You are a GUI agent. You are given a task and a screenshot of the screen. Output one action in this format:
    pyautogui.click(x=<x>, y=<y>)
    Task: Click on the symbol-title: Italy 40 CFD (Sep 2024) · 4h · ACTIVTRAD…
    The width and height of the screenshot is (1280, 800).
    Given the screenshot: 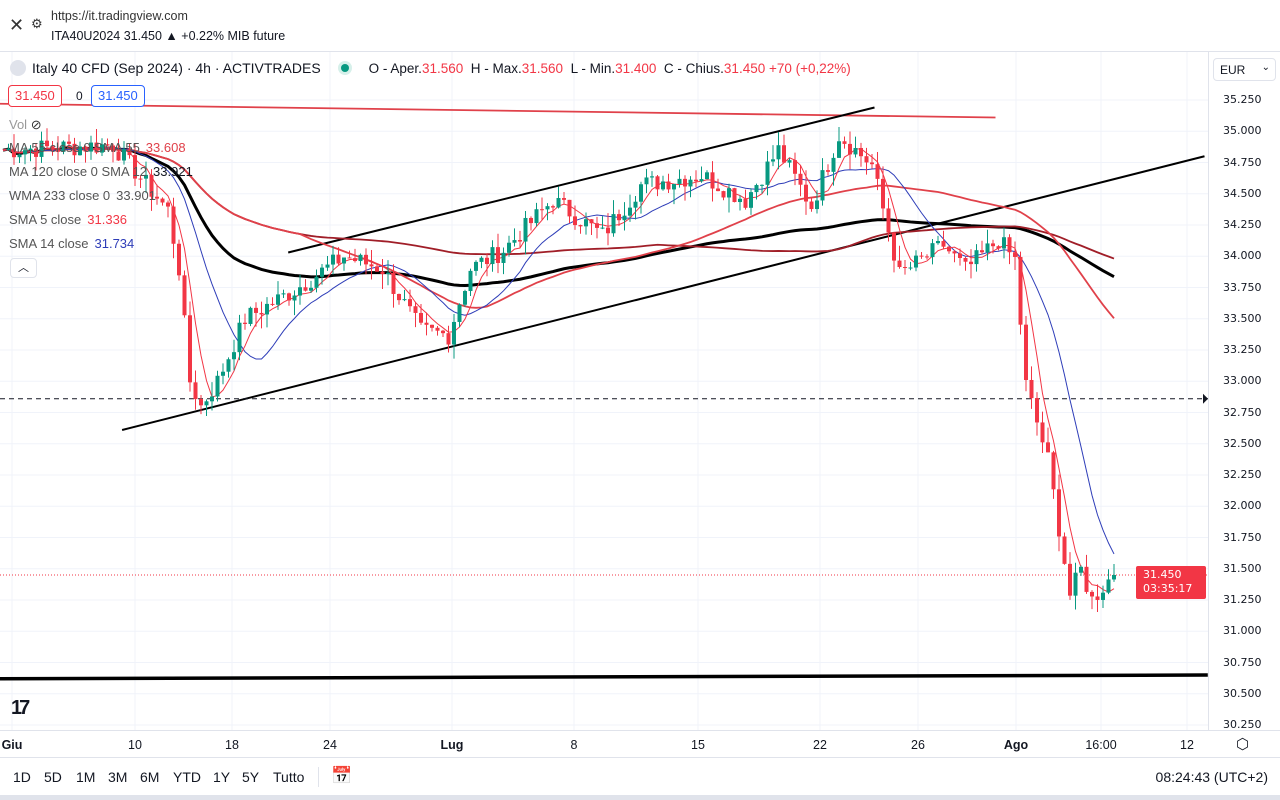 What is the action you would take?
    pyautogui.click(x=176, y=68)
    